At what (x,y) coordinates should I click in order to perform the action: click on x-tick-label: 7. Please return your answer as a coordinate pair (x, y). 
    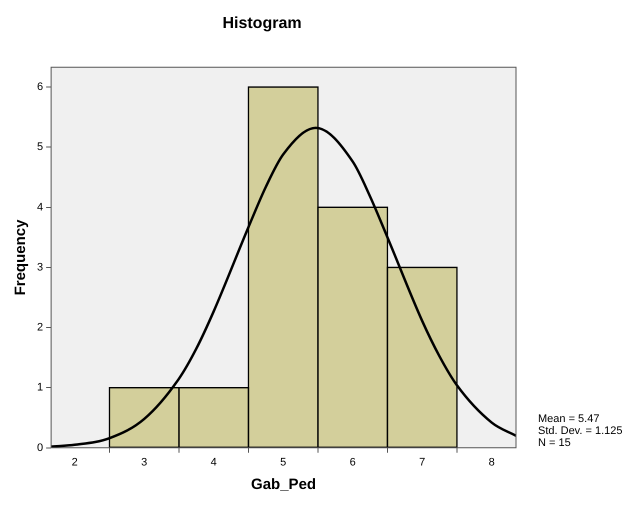
    Looking at the image, I should click on (422, 462).